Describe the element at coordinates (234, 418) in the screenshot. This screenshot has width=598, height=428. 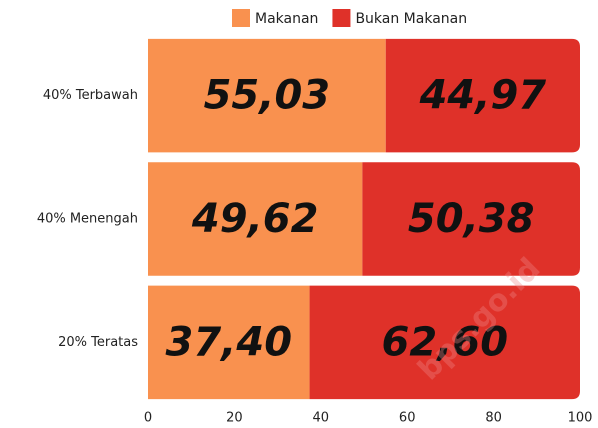
I see `x-tick-label: 20` at that location.